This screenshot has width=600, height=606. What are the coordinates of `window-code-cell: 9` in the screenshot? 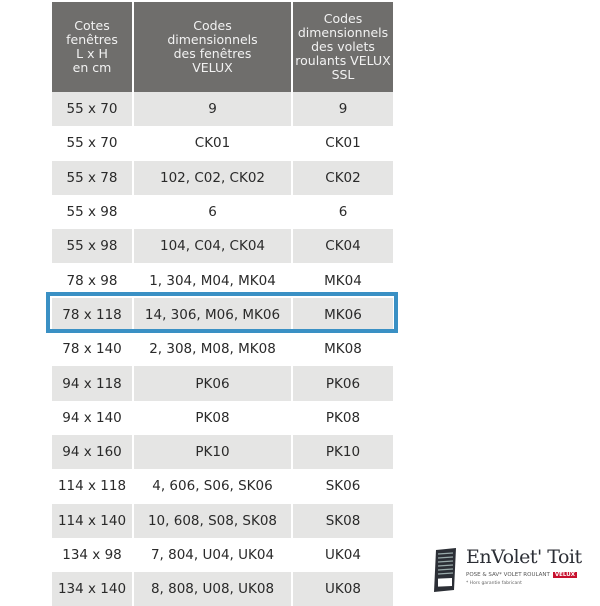 It's located at (213, 109).